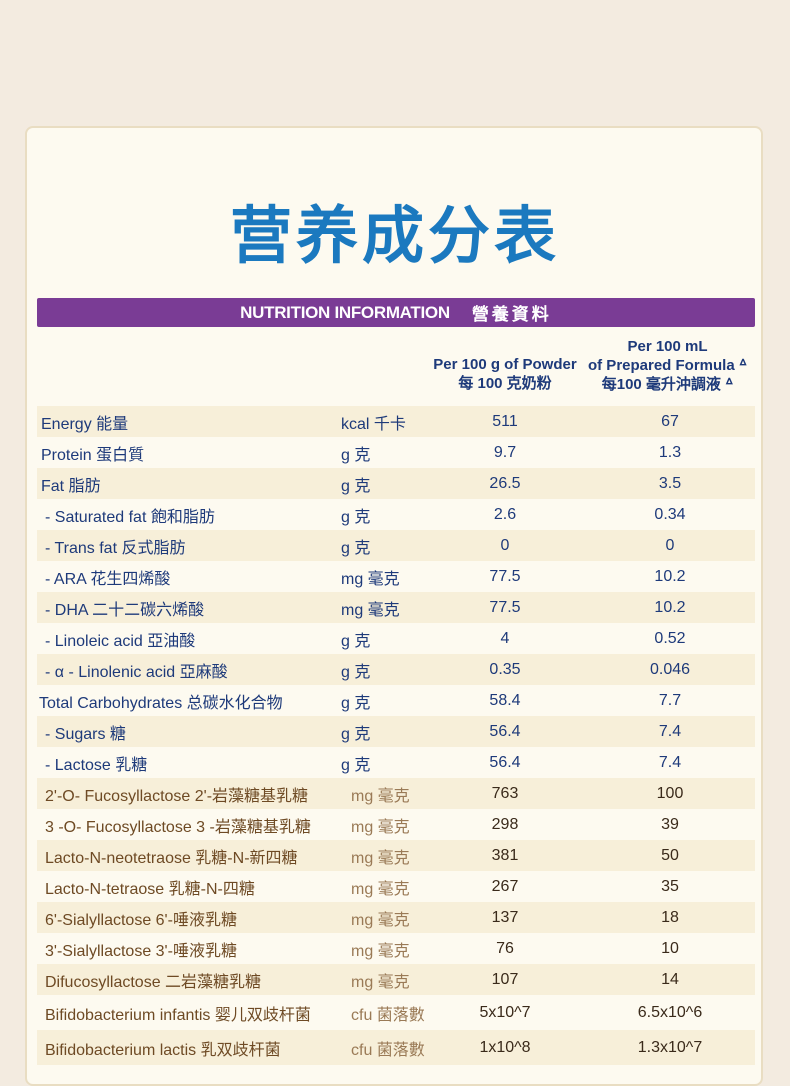 This screenshot has width=790, height=1086. What do you see at coordinates (505, 545) in the screenshot?
I see `value-per-100g: 0` at bounding box center [505, 545].